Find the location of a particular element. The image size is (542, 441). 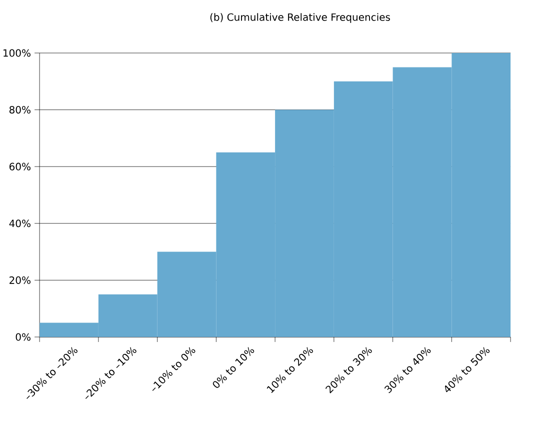

y-tick-label: 60% is located at coordinates (20, 166).